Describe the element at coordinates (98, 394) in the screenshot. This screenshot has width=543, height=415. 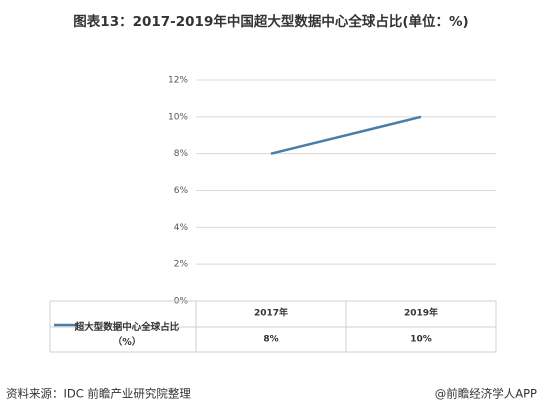
I see `source: 资料来源：IDC 前瞻产业研究院整理` at that location.